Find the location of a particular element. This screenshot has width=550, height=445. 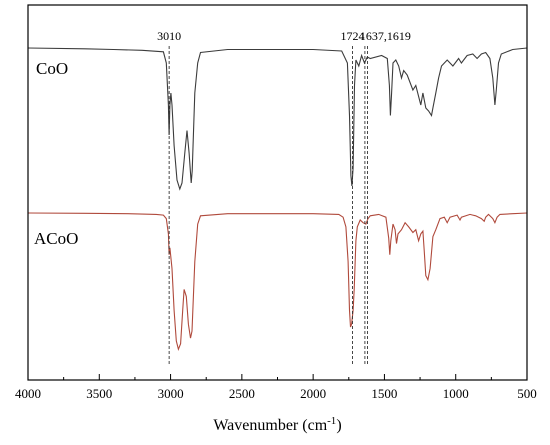

x-axis-ticks: 4000 3500 3000 2500 2000 1500 1000 500 is located at coordinates (276, 387).